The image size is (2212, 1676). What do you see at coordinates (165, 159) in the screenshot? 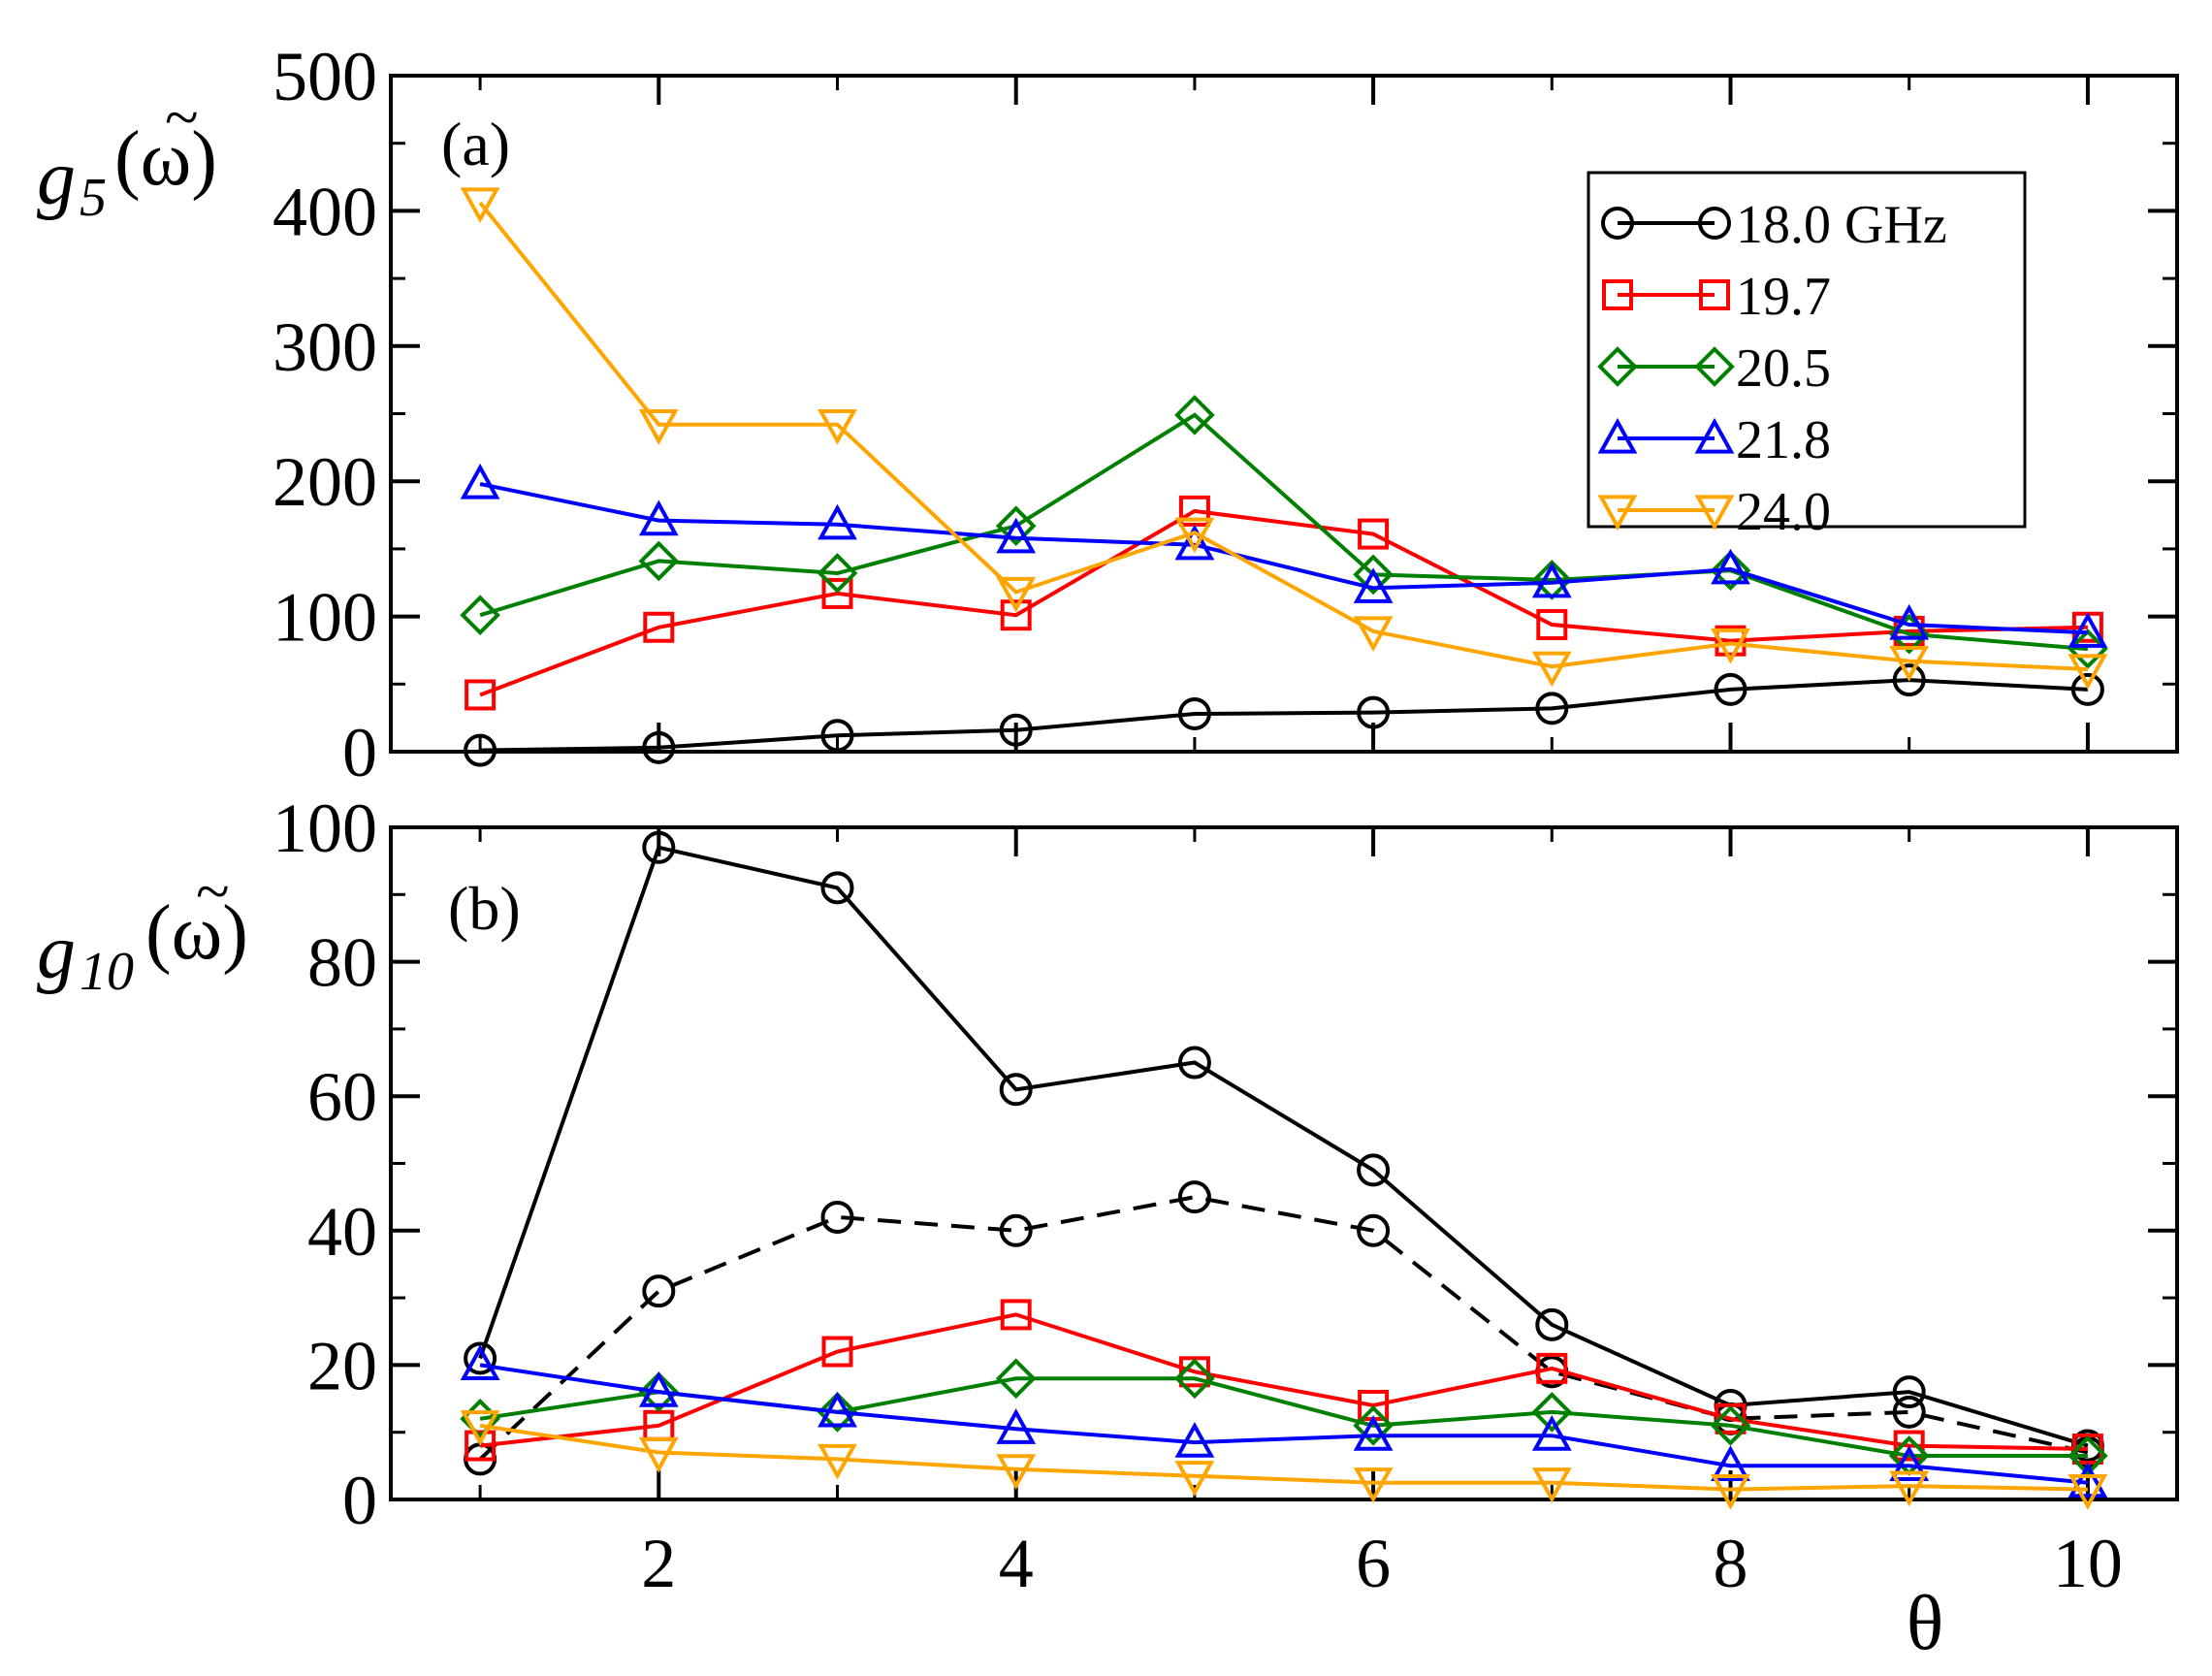
I see `ylabel-a-arg: (ω)` at bounding box center [165, 159].